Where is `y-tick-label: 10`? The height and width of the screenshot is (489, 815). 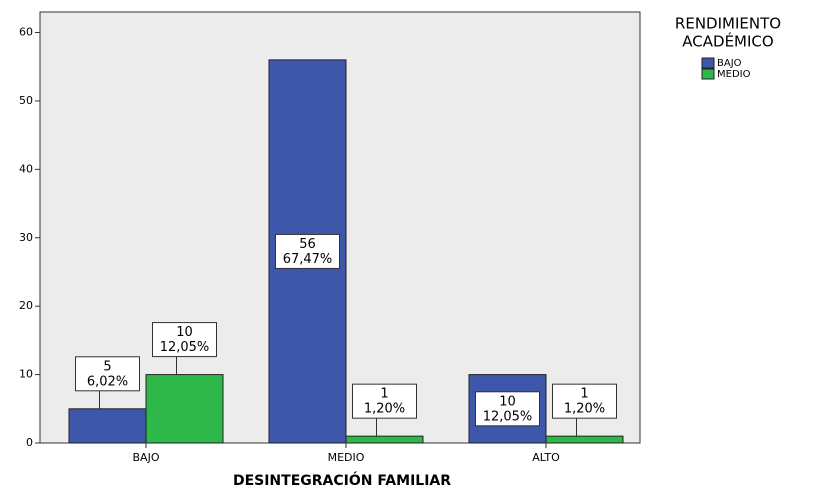 y-tick-label: 10 is located at coordinates (26, 374).